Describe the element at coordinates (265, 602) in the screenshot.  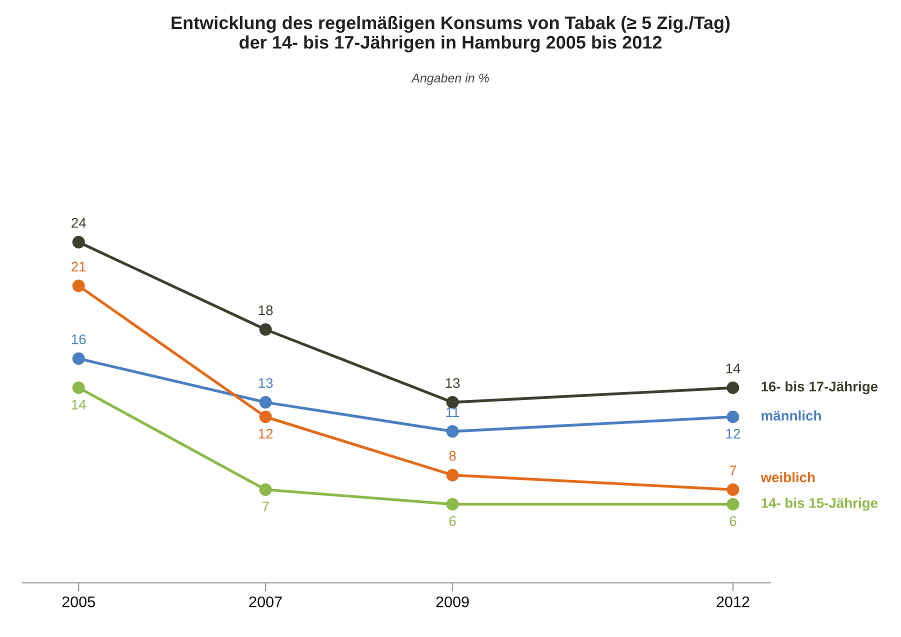
I see `x-tick-label: 2007` at that location.